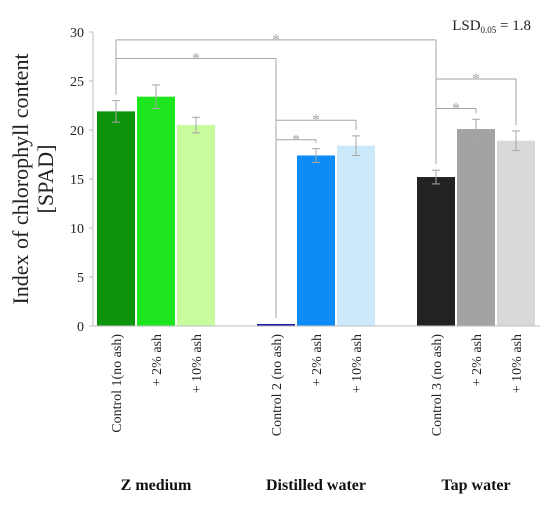 Image resolution: width=550 pixels, height=510 pixels. I want to click on group-label: Tap water, so click(475, 485).